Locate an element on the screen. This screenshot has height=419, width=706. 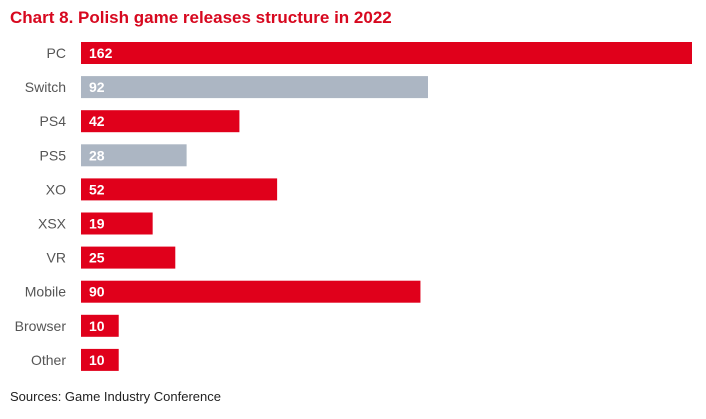
bar-vr is located at coordinates (128, 257).